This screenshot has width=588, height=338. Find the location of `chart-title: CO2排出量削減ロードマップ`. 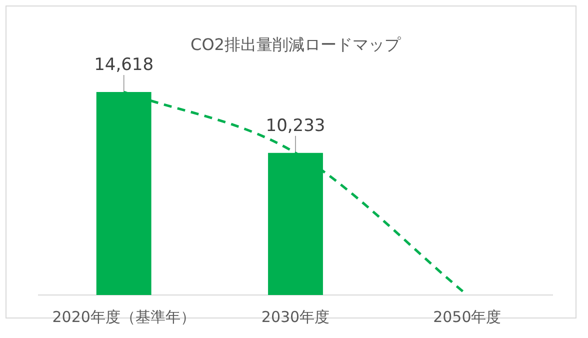

chart-title: CO2排出量削減ロードマップ is located at coordinates (296, 44).